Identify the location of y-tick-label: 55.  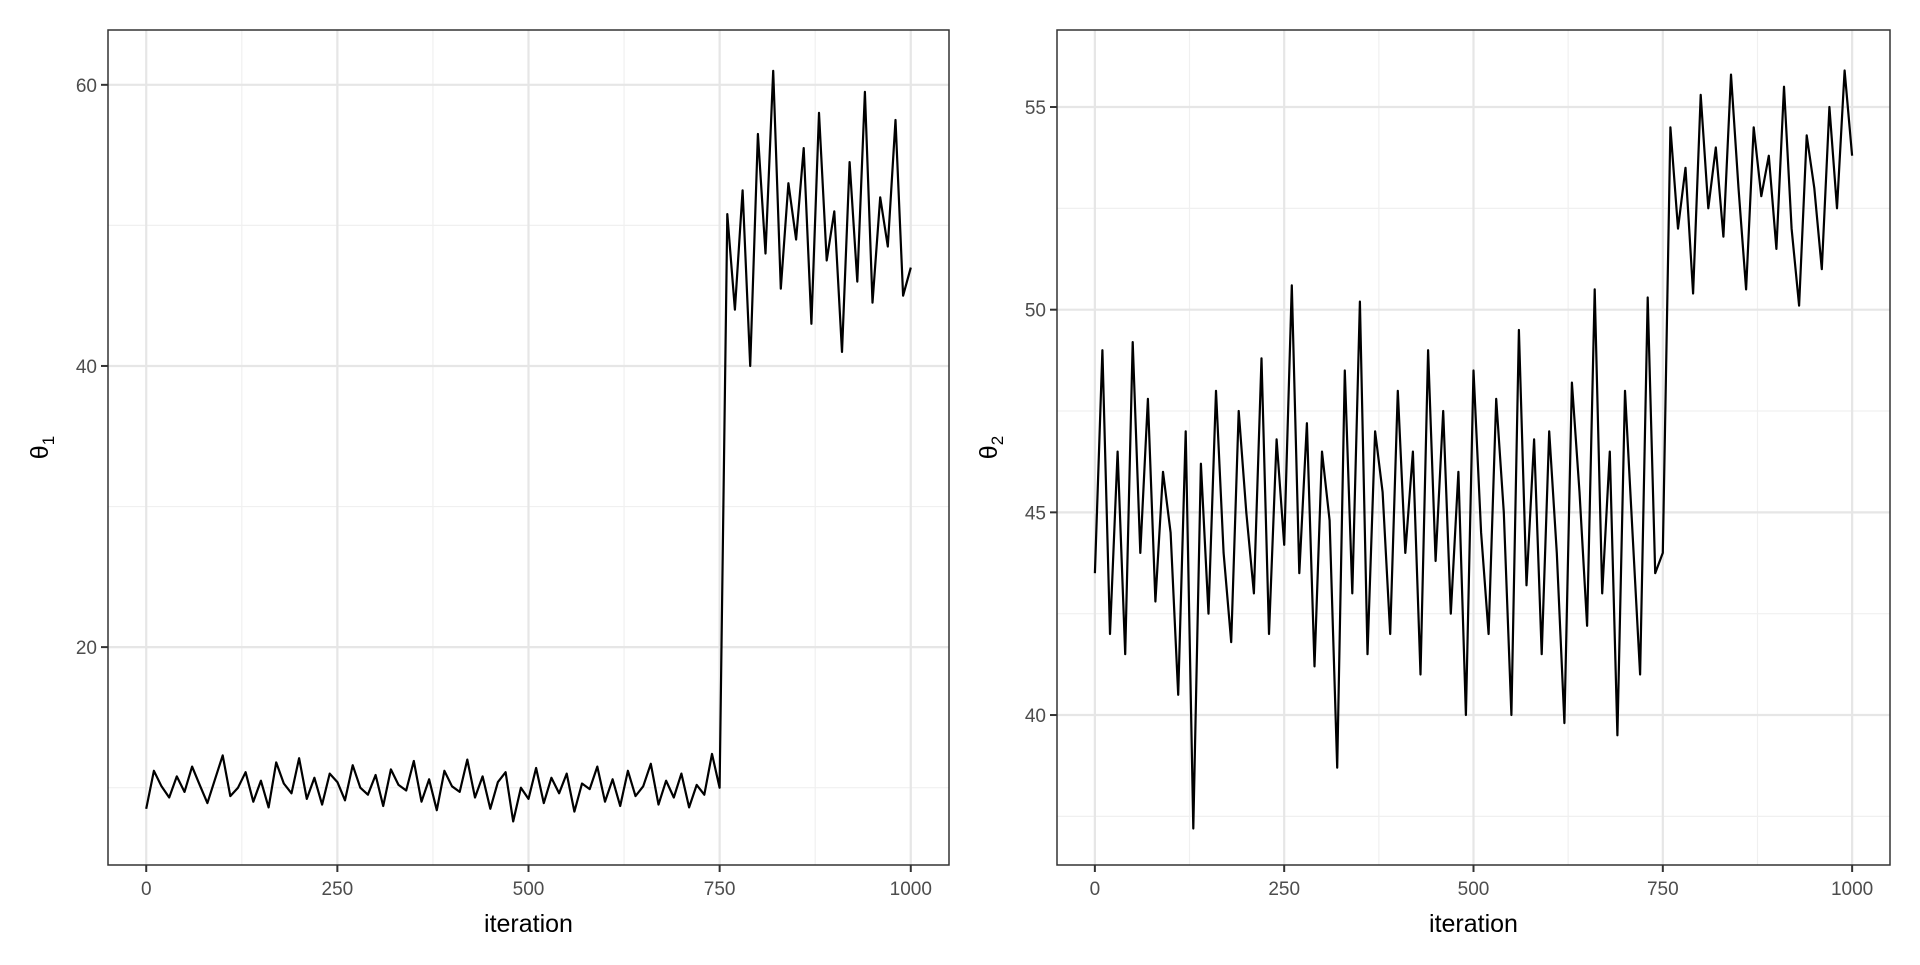
(1035, 108).